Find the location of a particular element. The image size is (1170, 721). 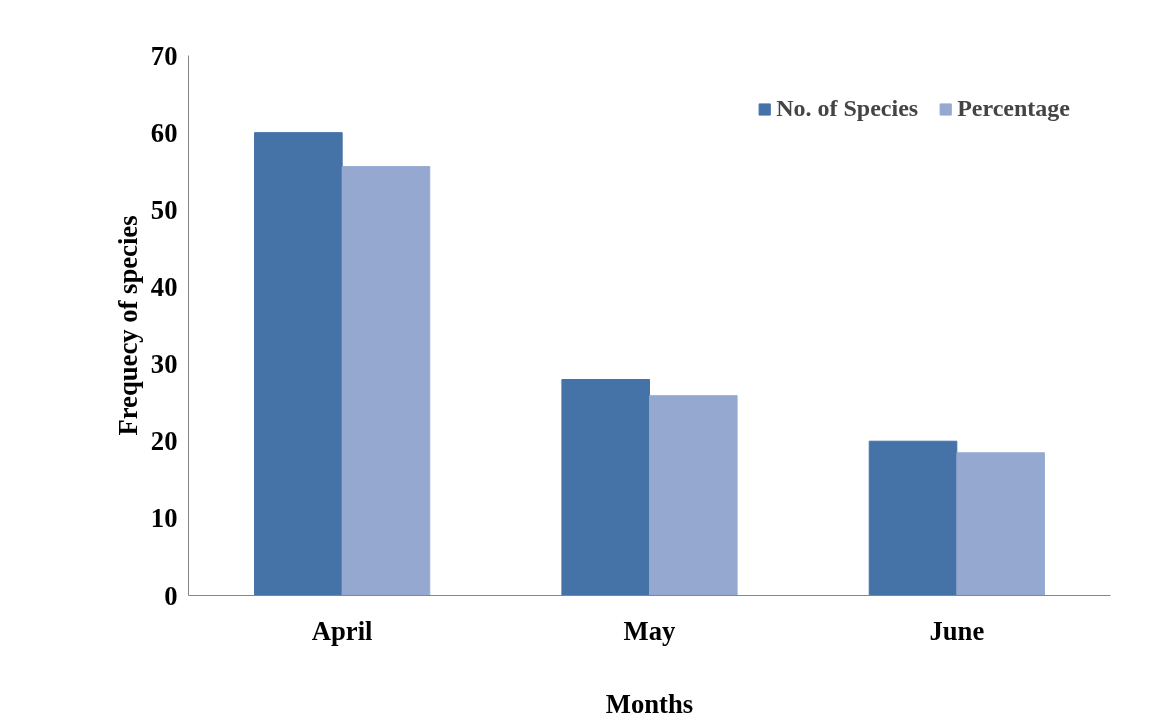

x-tick-label: May is located at coordinates (650, 630).